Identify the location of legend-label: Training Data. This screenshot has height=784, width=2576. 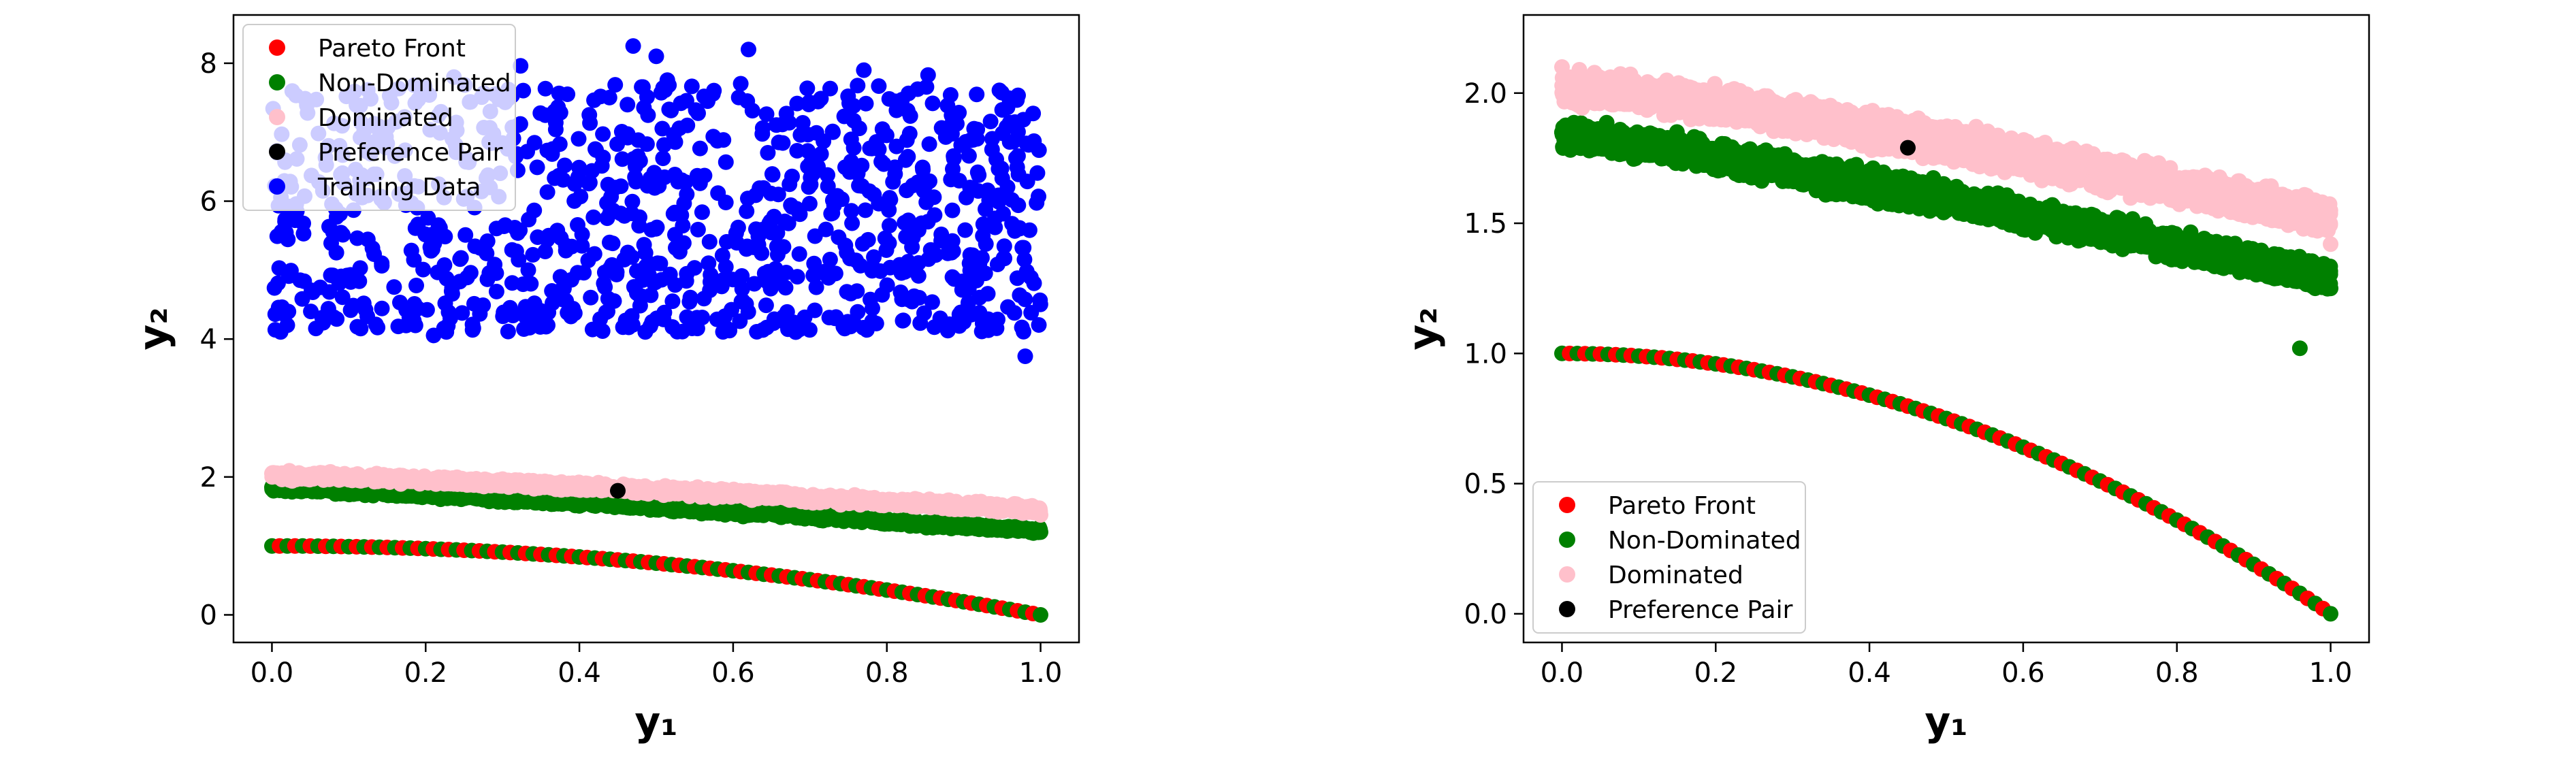
(399, 187).